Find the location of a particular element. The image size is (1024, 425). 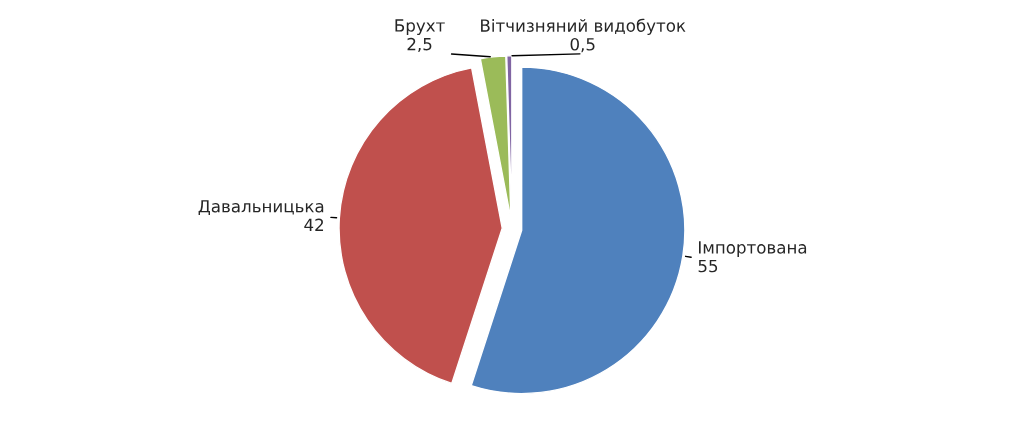

slice-label: Імпортована is located at coordinates (753, 249).